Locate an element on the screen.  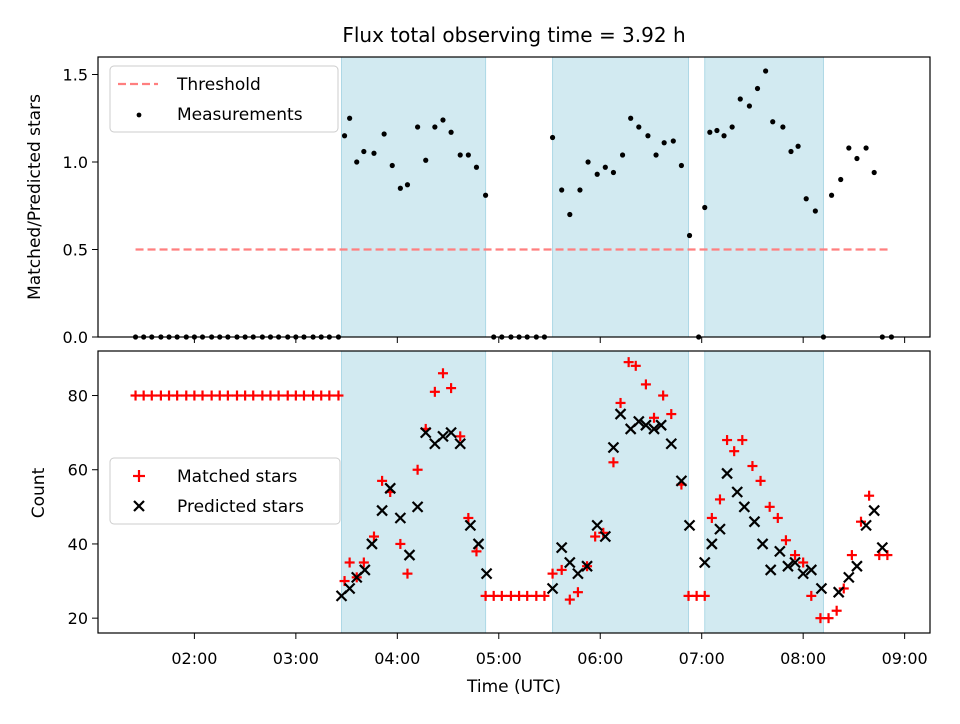
top-y-ticks: 0.0 0.5 1.0 1.5 is located at coordinates (80, 206).